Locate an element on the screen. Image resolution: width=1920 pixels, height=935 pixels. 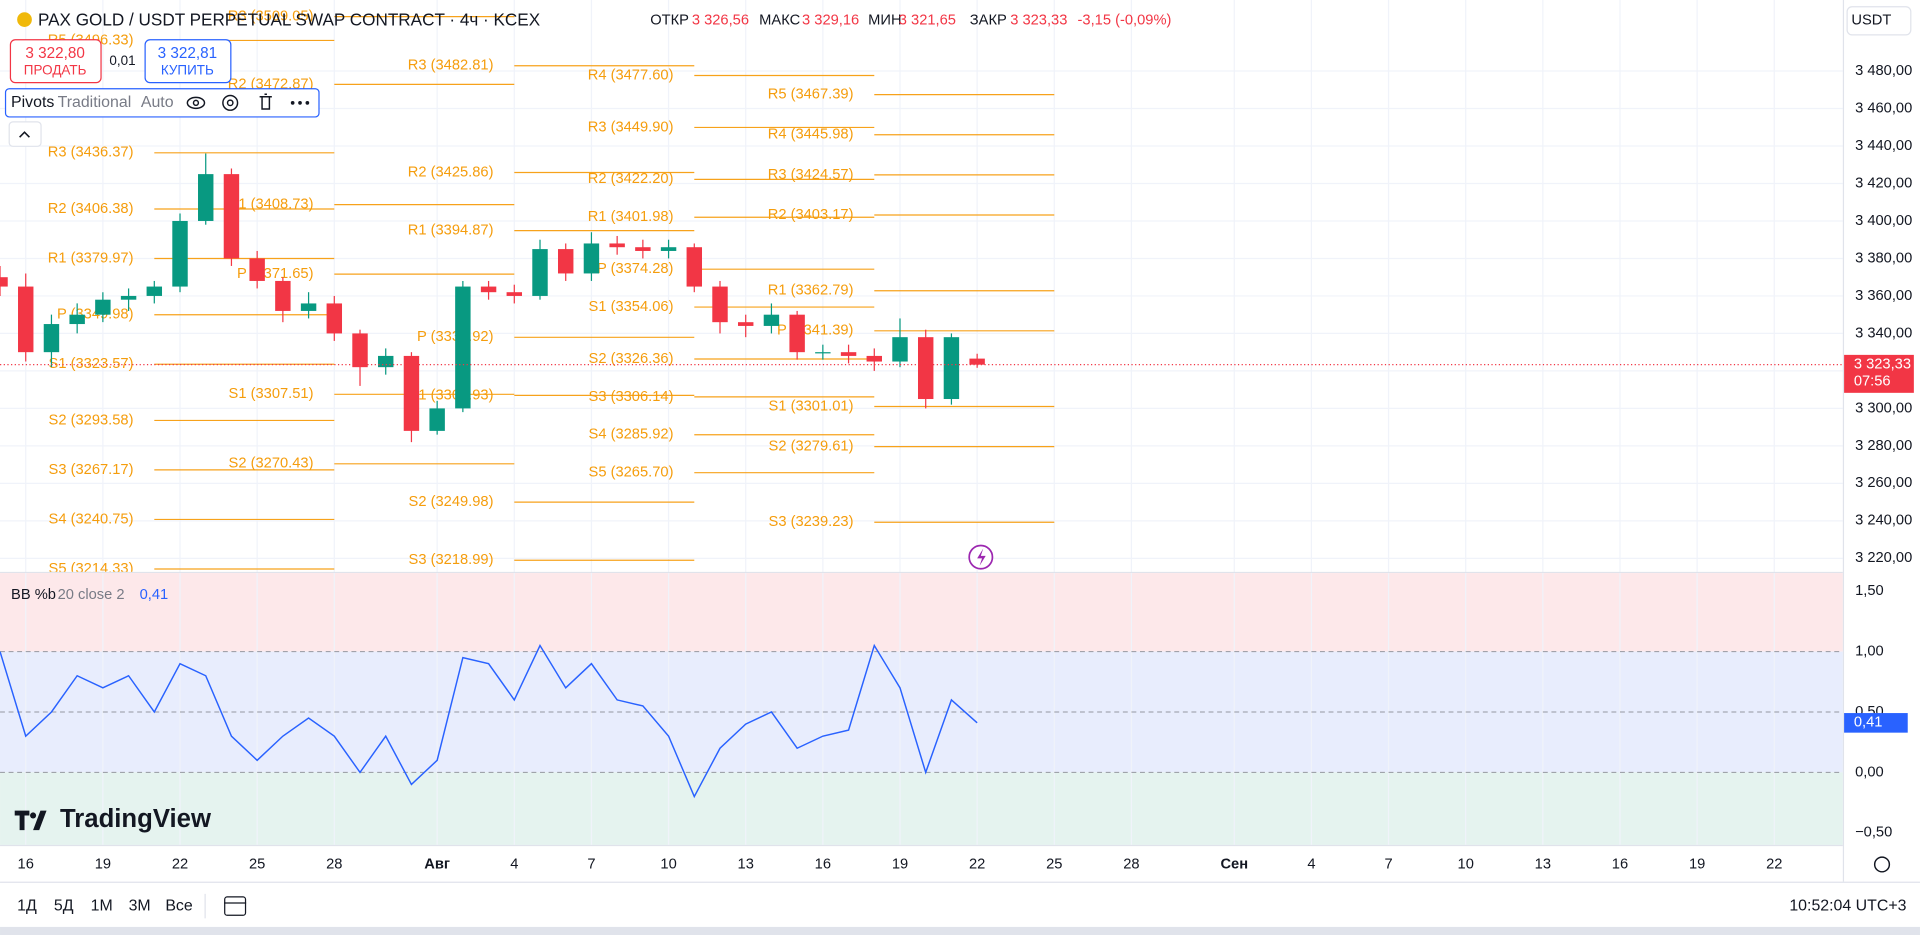
x-tick-label: Авг is located at coordinates (437, 864).